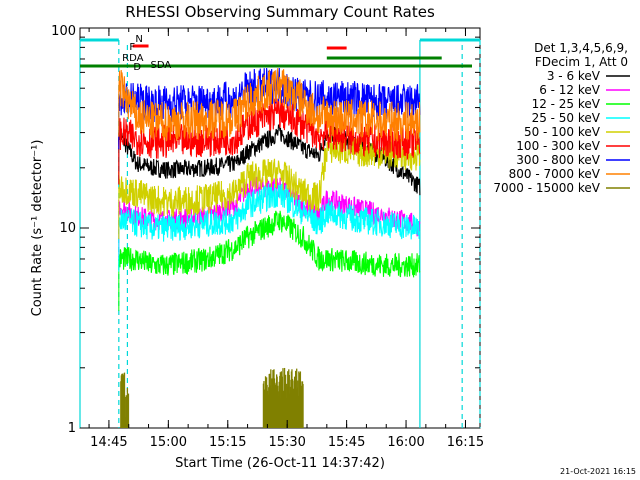 This screenshot has width=640, height=480. I want to click on legend-label-5: 100 - 300 keV, so click(558, 146).